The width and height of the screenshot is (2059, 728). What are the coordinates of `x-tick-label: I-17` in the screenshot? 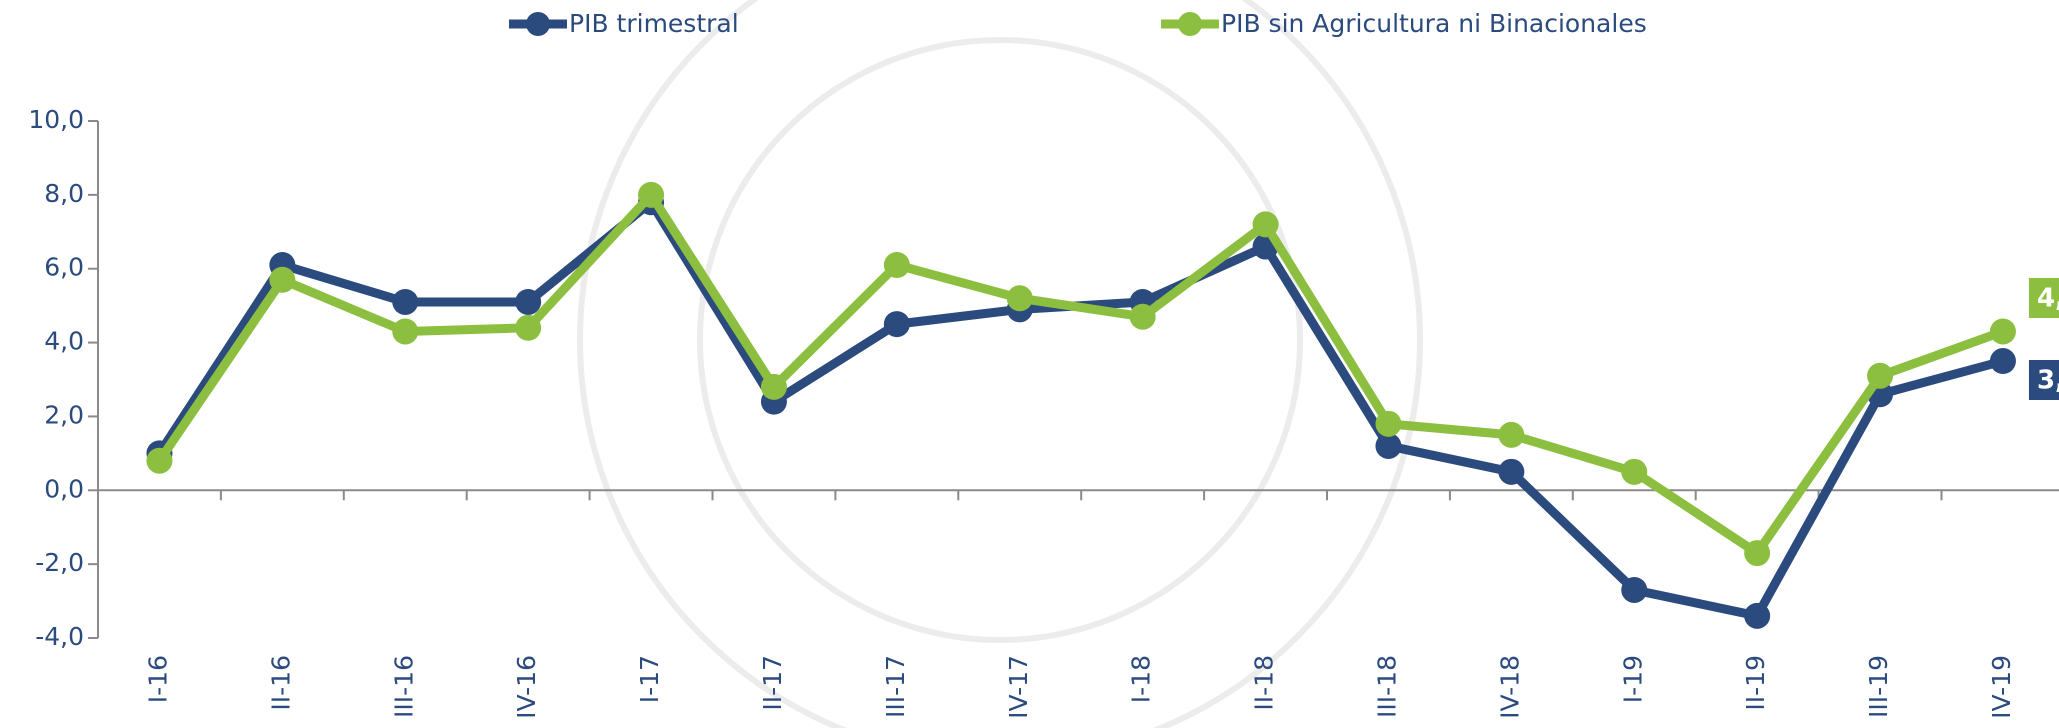 It's located at (649, 679).